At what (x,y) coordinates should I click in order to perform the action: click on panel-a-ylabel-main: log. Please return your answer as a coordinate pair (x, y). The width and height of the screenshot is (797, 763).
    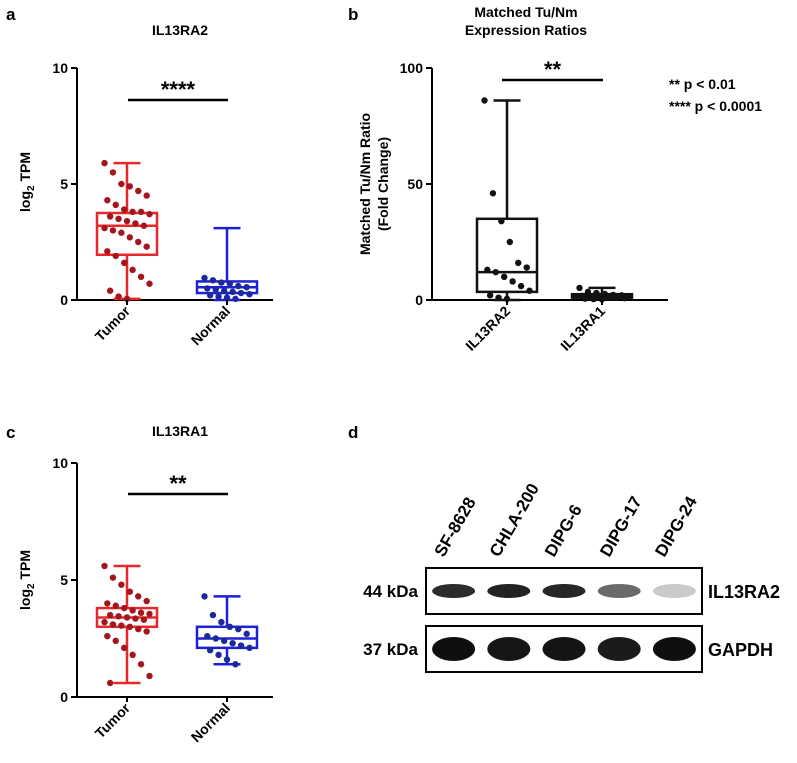
    Looking at the image, I should click on (25, 201).